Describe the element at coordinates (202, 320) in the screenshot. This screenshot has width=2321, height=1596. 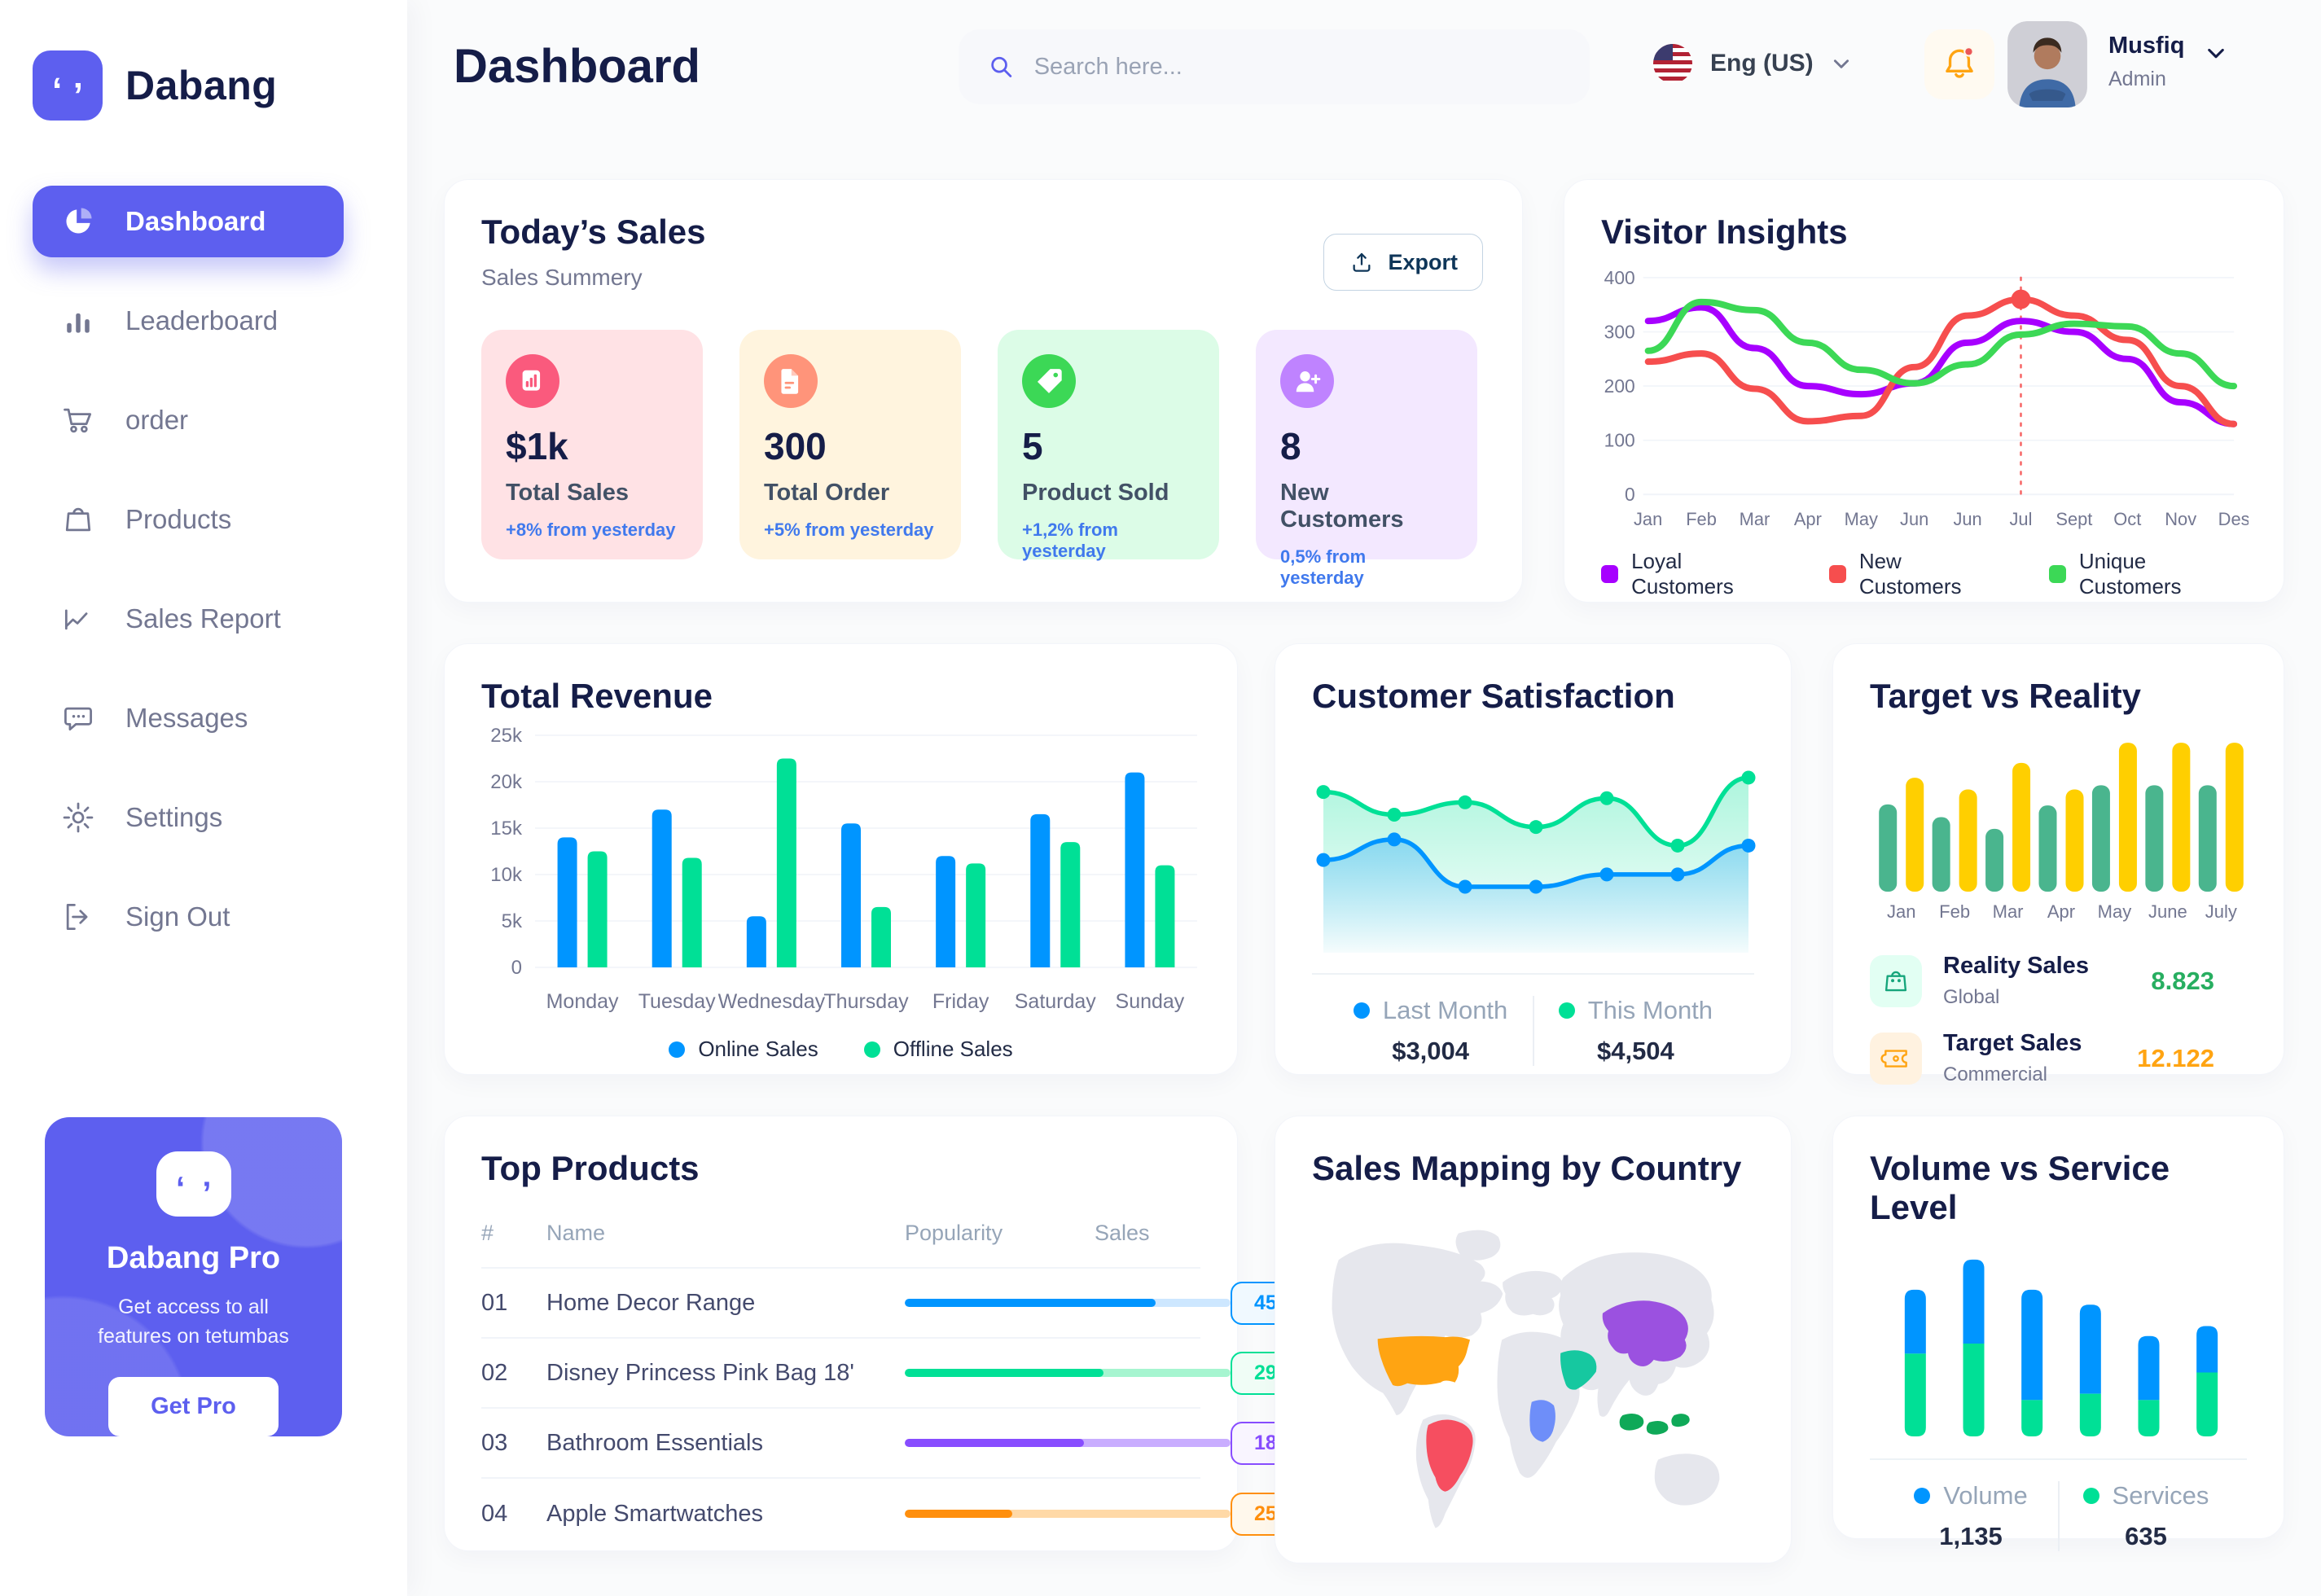
I see `sidebar-item-label: Leaderboard` at that location.